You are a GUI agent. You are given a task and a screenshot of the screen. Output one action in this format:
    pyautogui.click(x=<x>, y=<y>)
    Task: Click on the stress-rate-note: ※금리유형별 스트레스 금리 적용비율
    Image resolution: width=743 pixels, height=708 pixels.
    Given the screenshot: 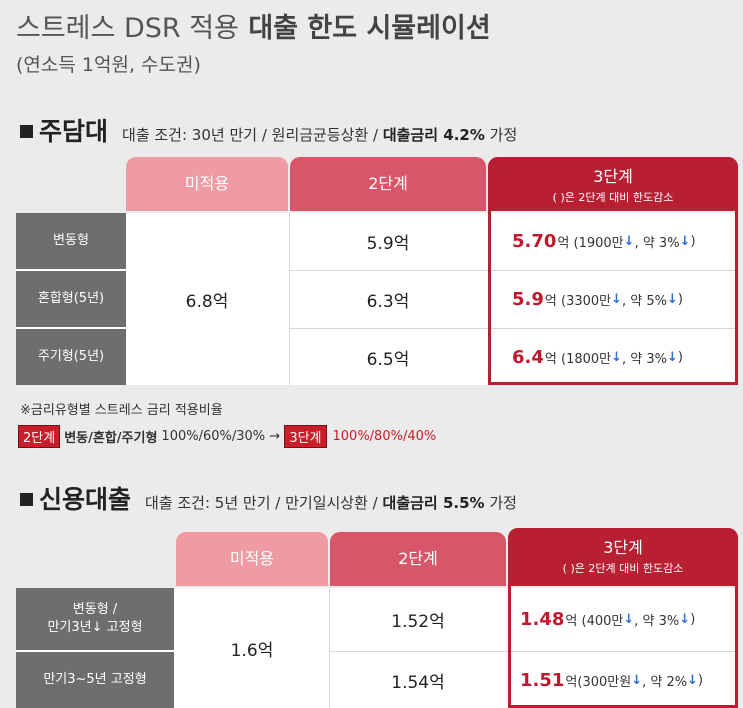 What is the action you would take?
    pyautogui.click(x=121, y=410)
    